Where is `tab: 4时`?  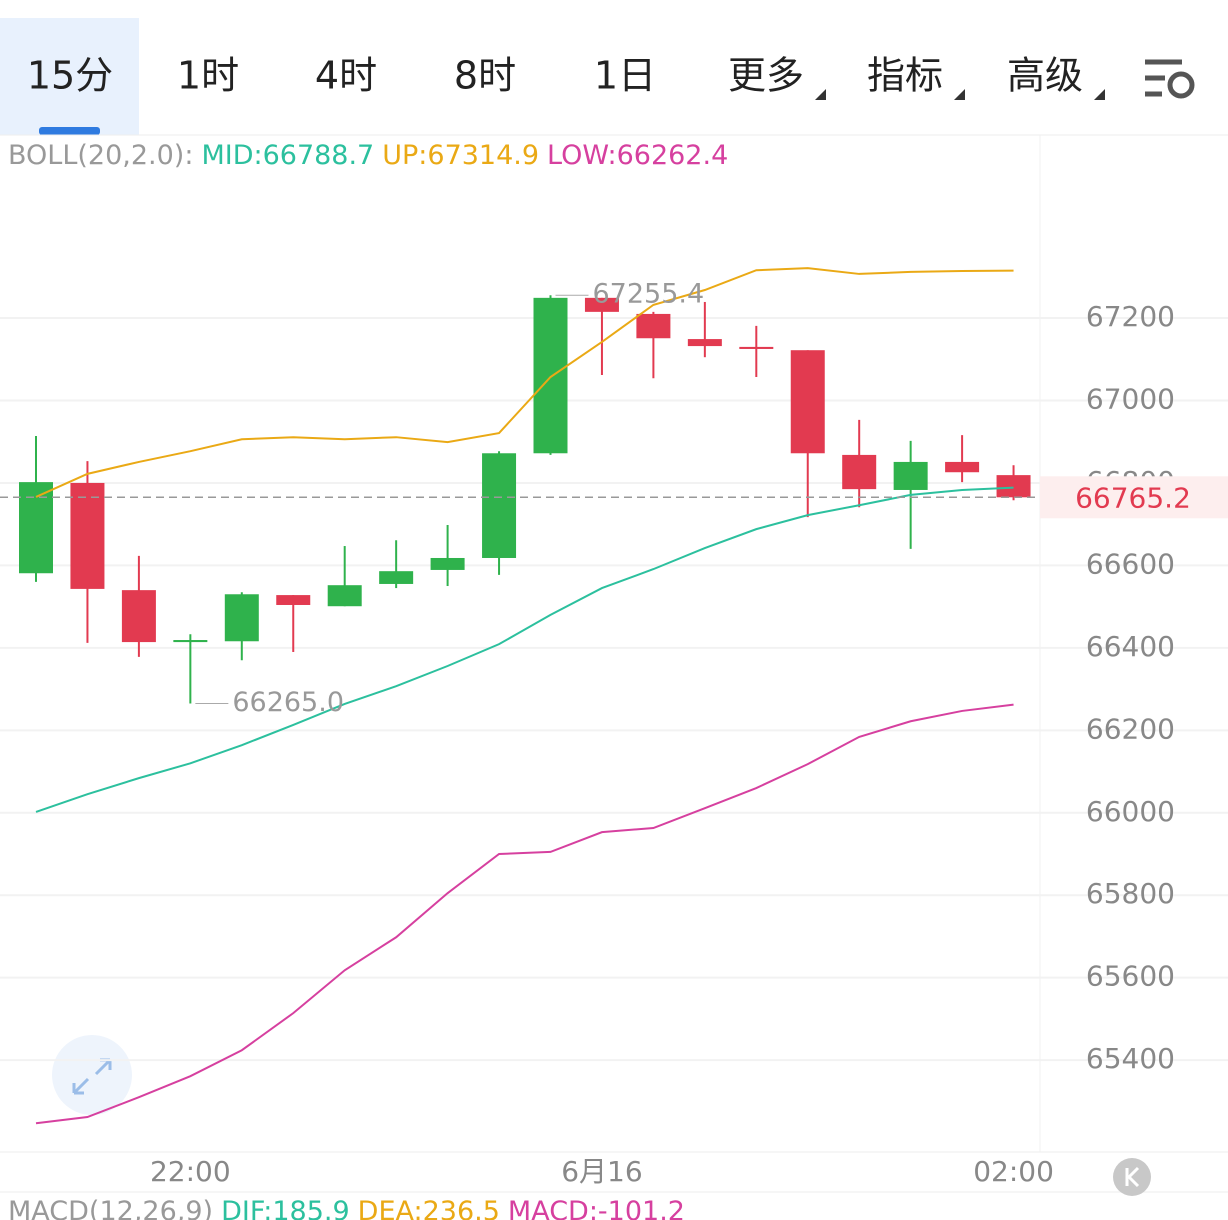 tab: 4时 is located at coordinates (346, 76).